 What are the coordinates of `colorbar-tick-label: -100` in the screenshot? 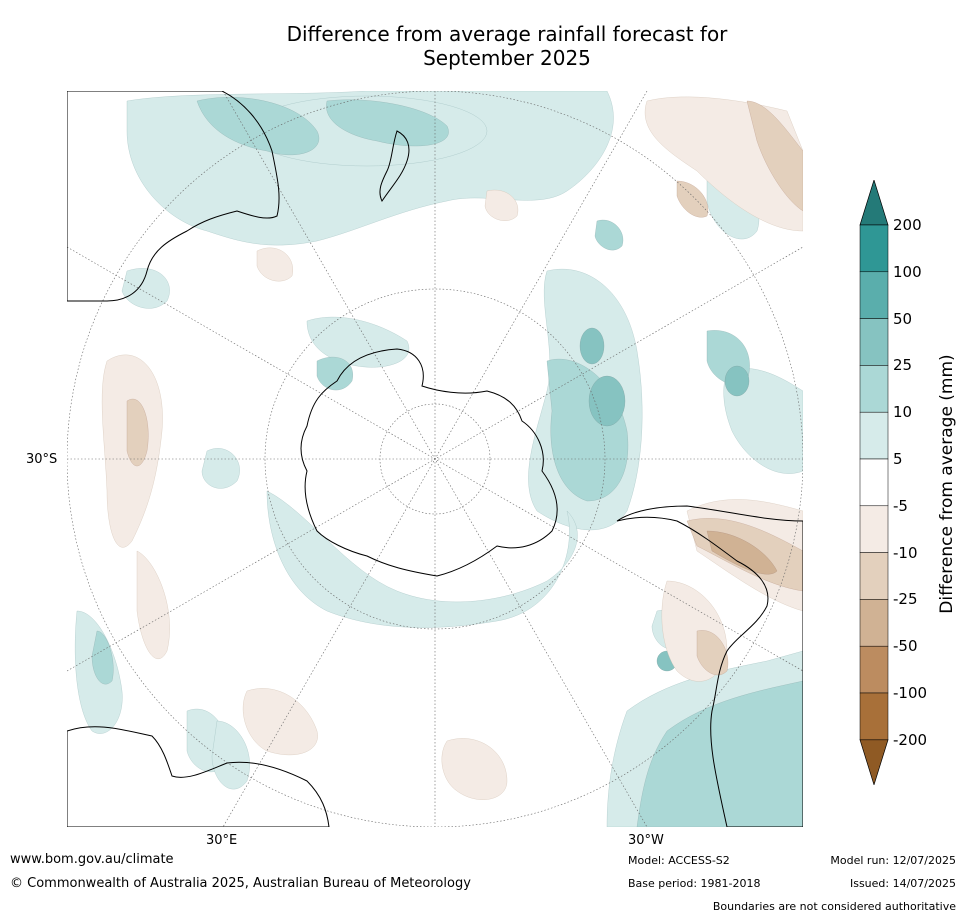 It's located at (910, 693).